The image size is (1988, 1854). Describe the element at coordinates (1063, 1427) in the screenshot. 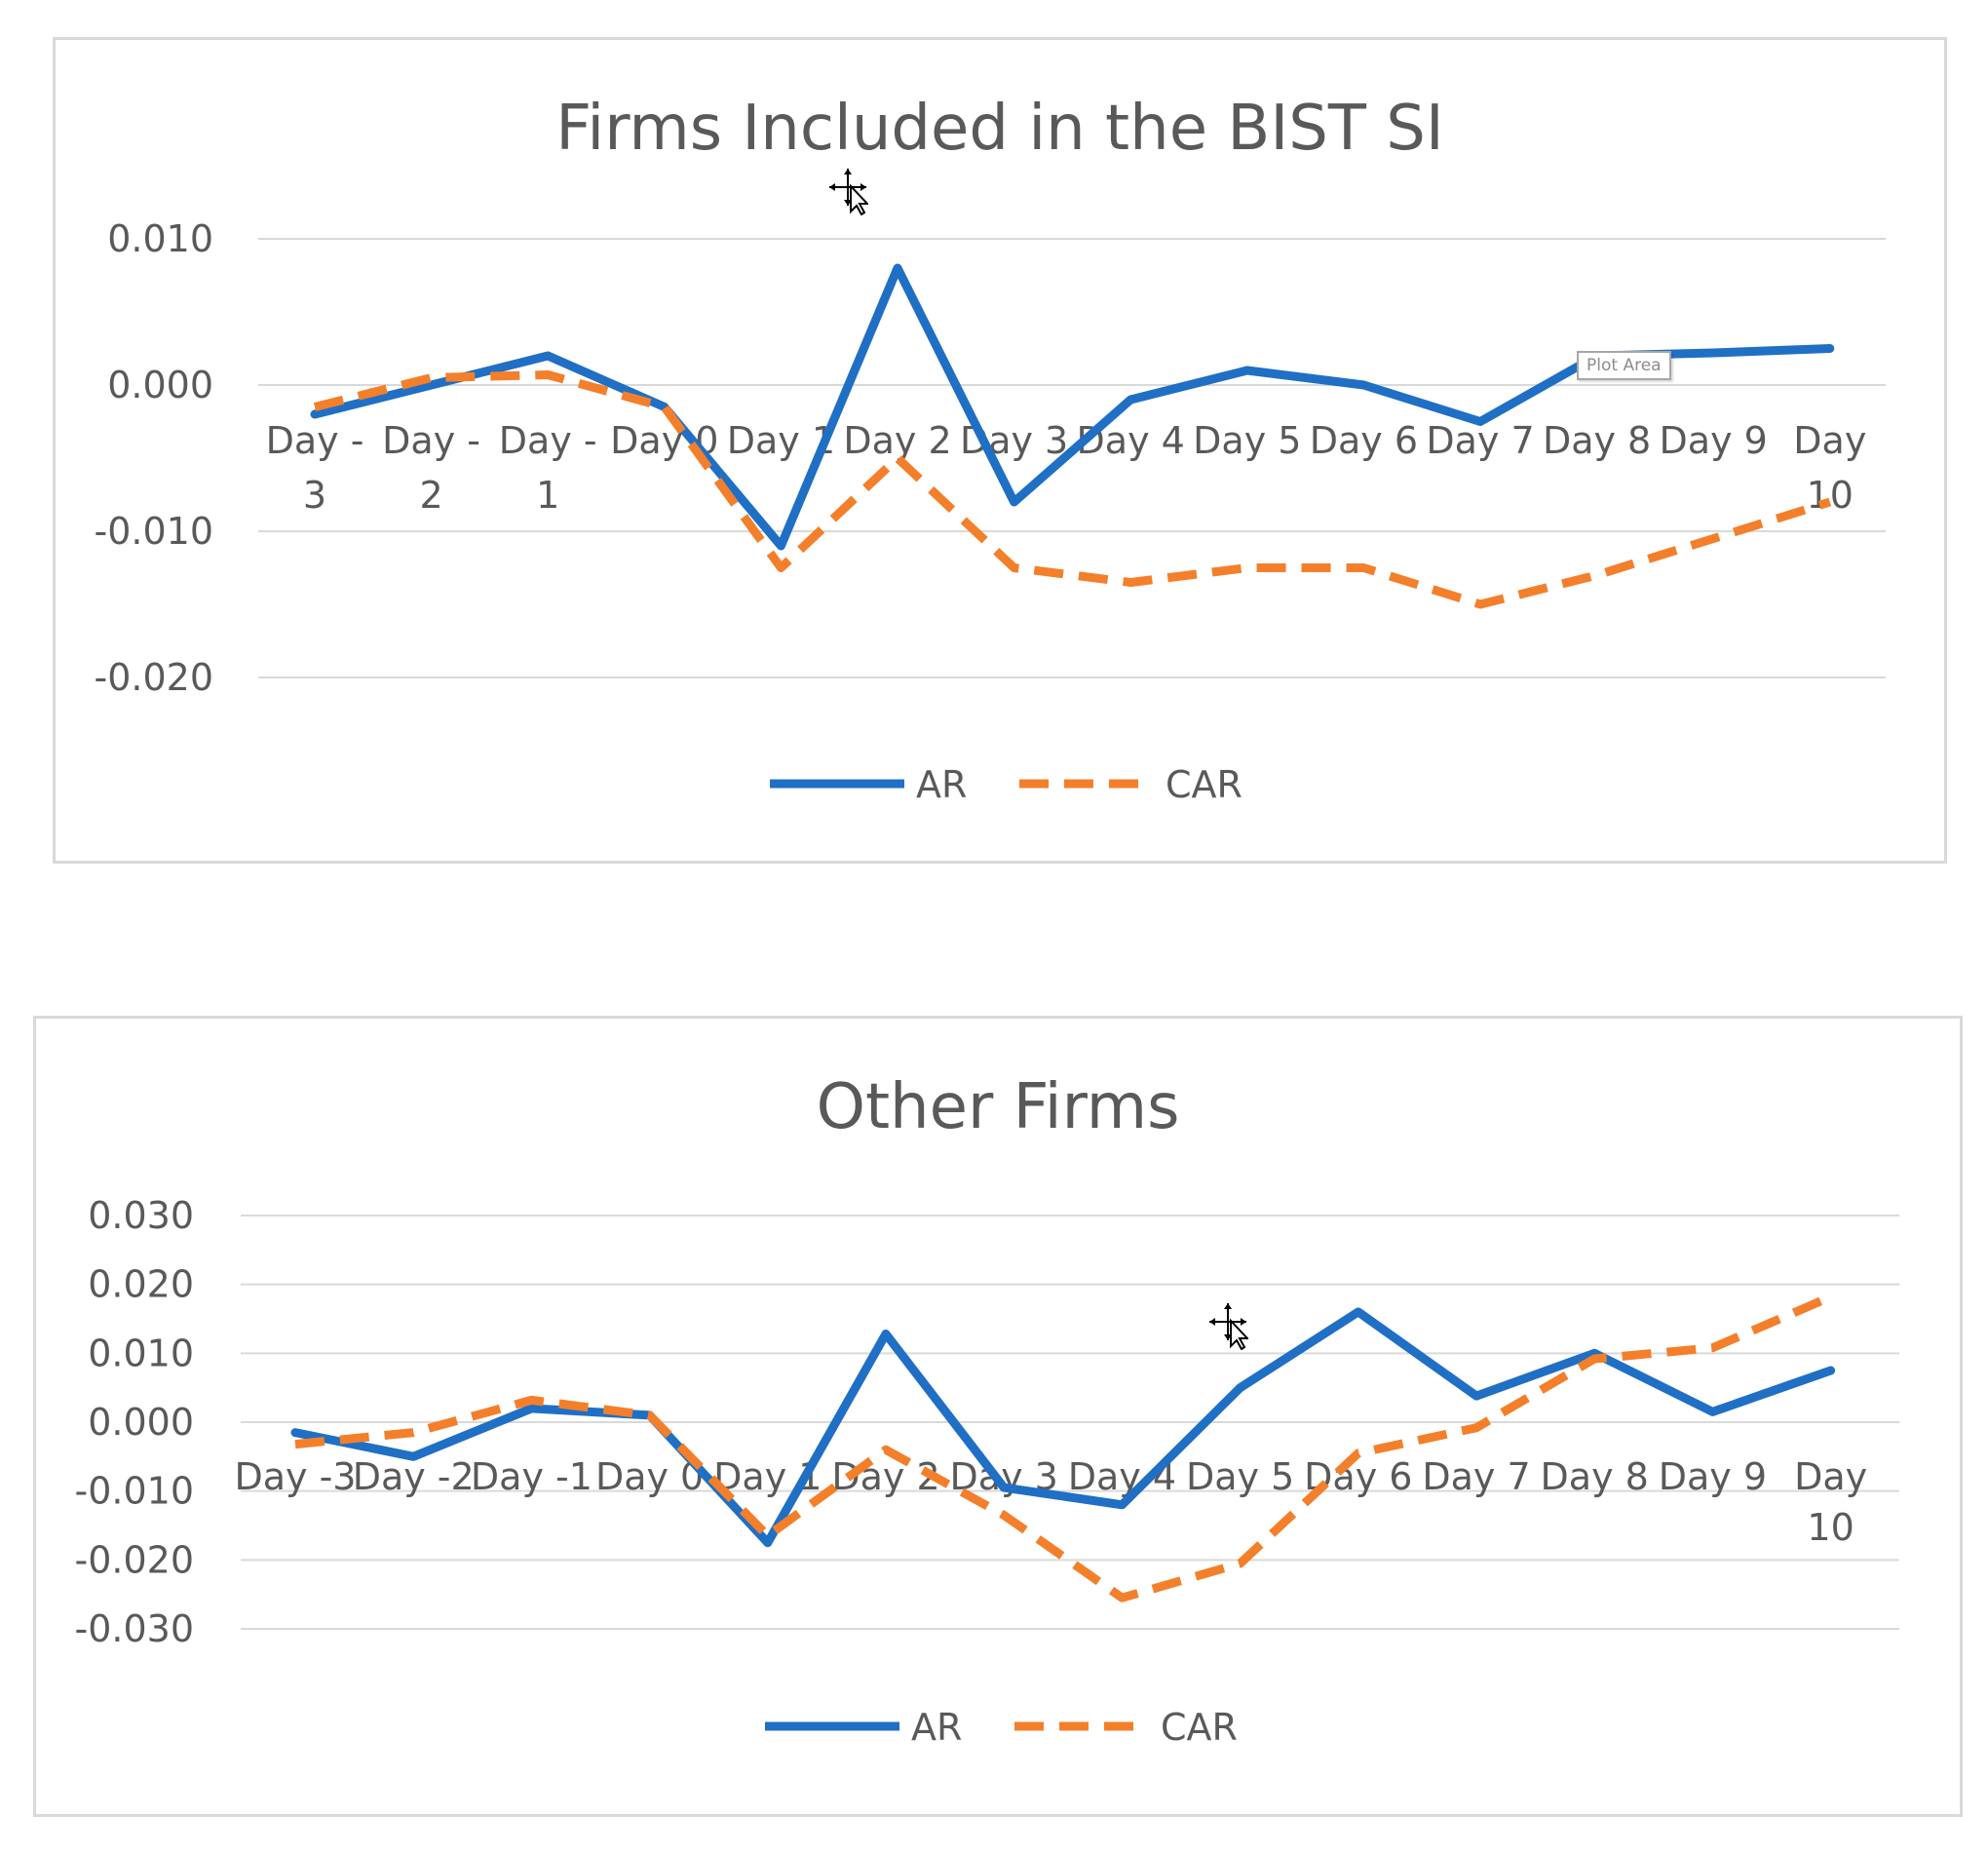

I see `series-line-ar` at that location.